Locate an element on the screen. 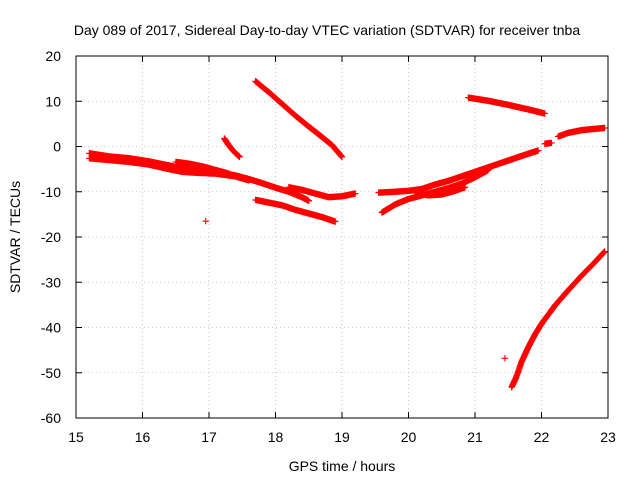 The image size is (640, 480). y-tick-label: 10 is located at coordinates (53, 101).